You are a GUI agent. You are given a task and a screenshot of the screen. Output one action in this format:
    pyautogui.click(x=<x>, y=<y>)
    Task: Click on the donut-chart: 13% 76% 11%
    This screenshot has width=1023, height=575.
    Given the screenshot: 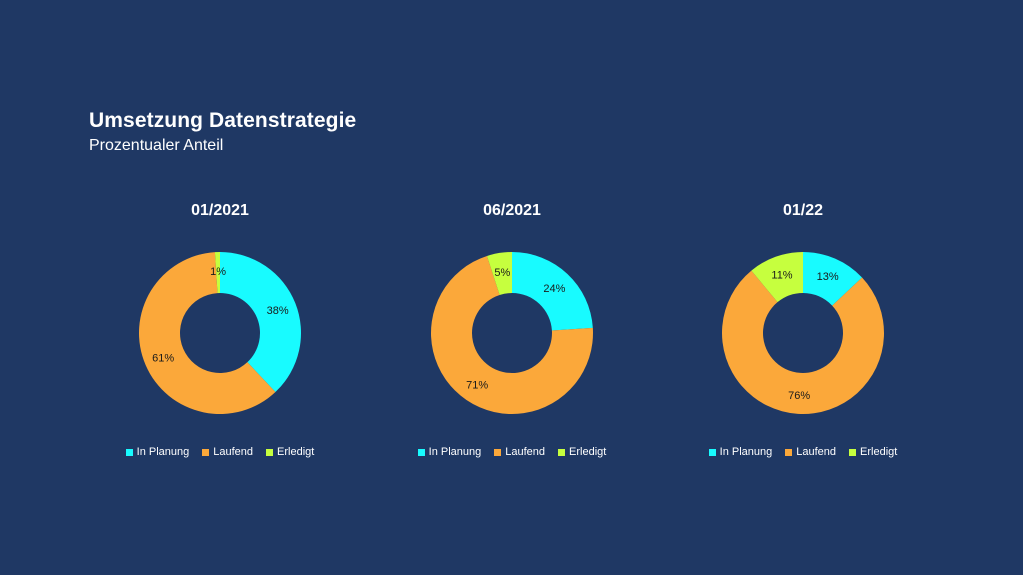 What is the action you would take?
    pyautogui.click(x=803, y=333)
    